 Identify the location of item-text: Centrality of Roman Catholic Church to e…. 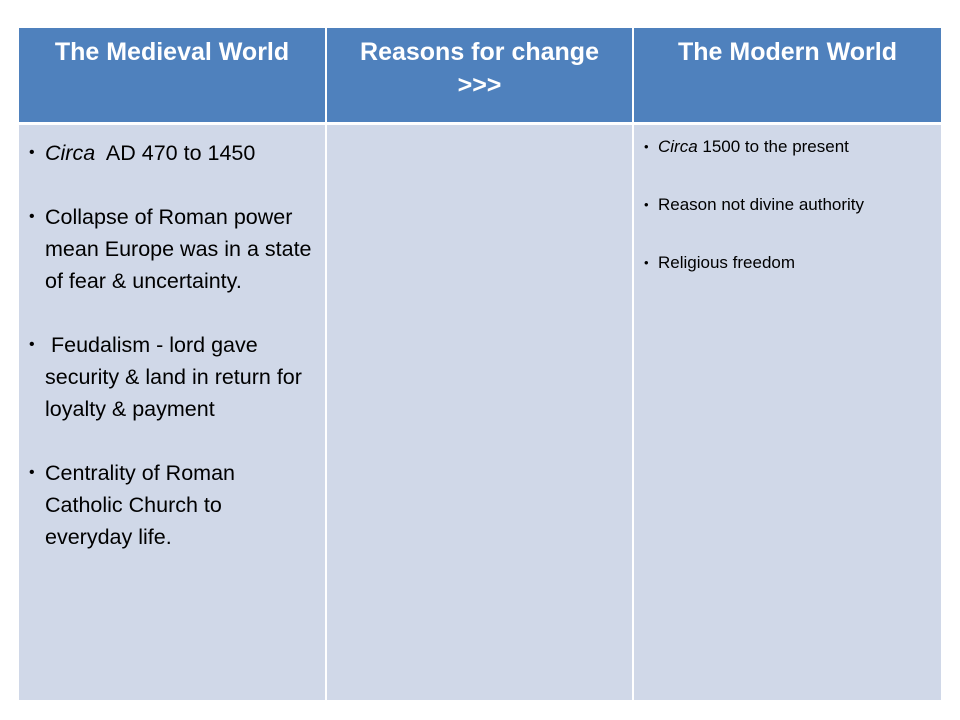
(140, 505).